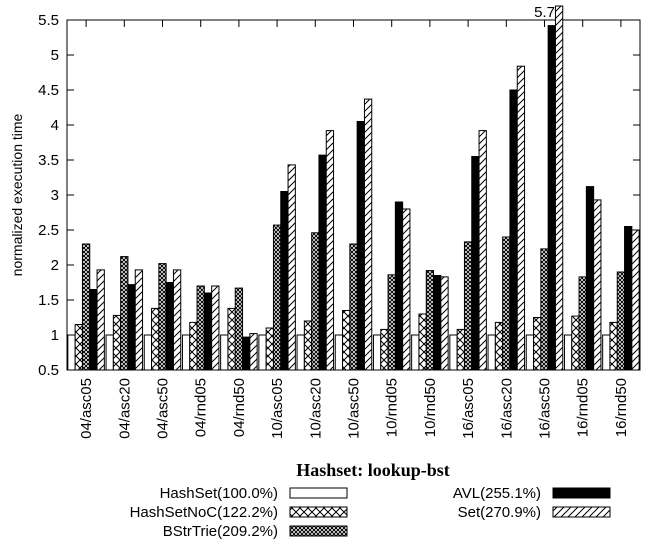 Image resolution: width=658 pixels, height=548 pixels. Describe the element at coordinates (545, 408) in the screenshot. I see `x-tick-label: 16/asc50` at that location.